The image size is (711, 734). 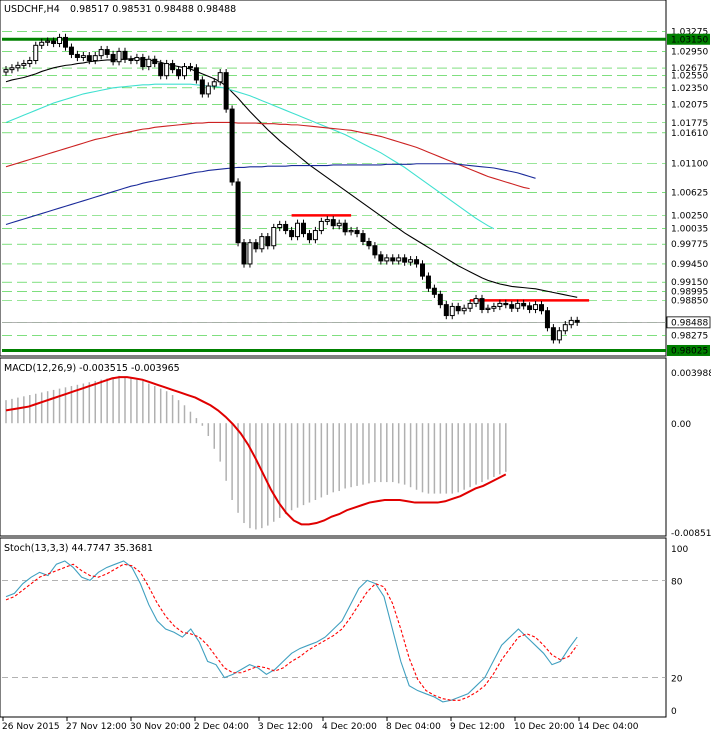 I want to click on price-tick-label: 0.99775, so click(x=689, y=245).